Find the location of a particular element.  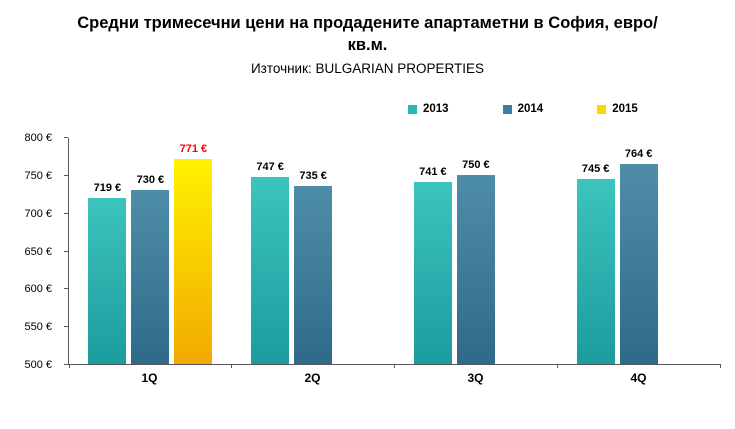

legend-item-2014: 2014 is located at coordinates (523, 109).